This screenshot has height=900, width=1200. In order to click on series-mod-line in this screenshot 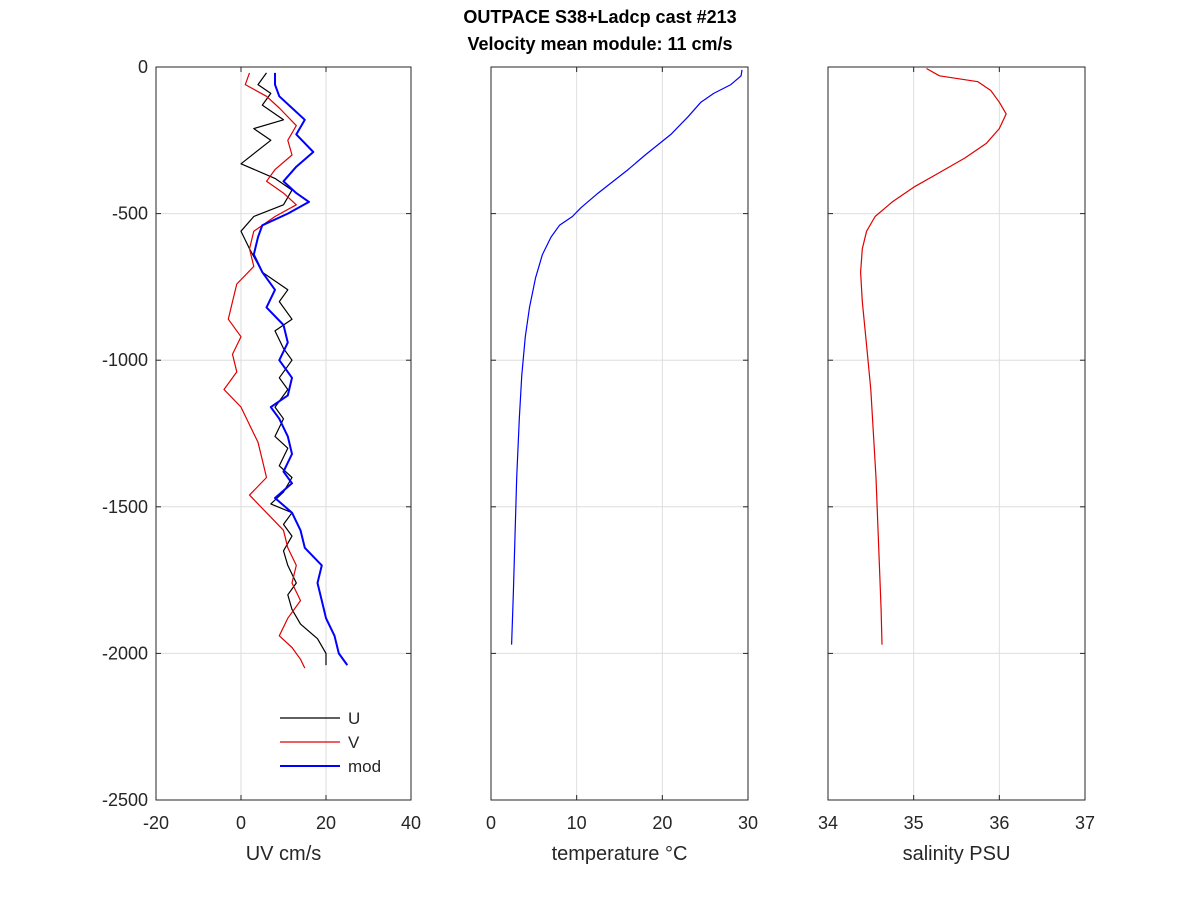, I will do `click(300, 369)`.